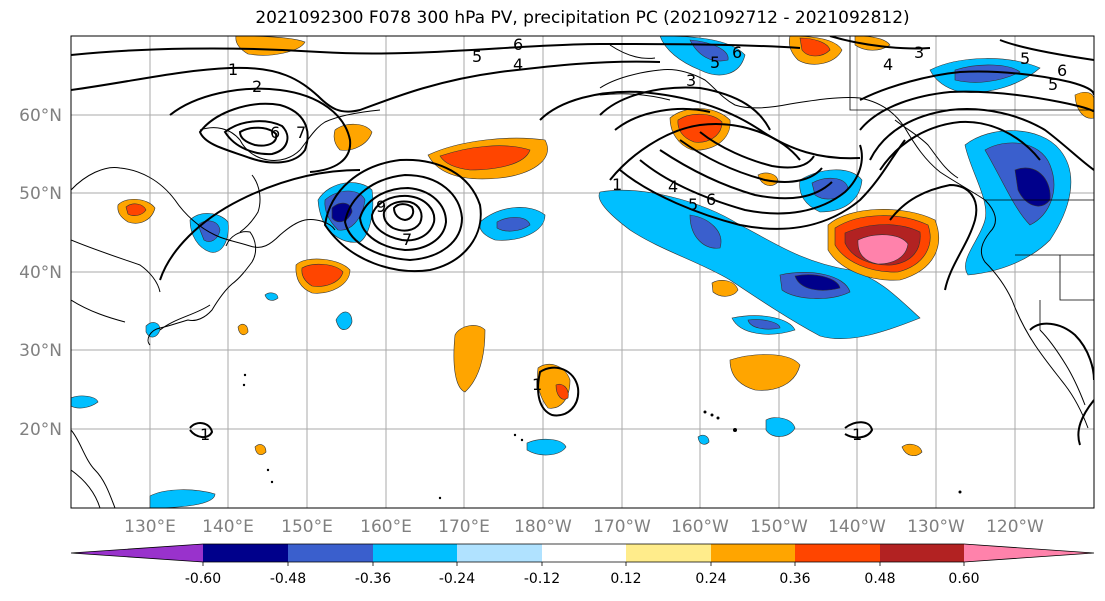 The width and height of the screenshot is (1105, 601). I want to click on colorbar-tick-label: 0.48, so click(879, 579).